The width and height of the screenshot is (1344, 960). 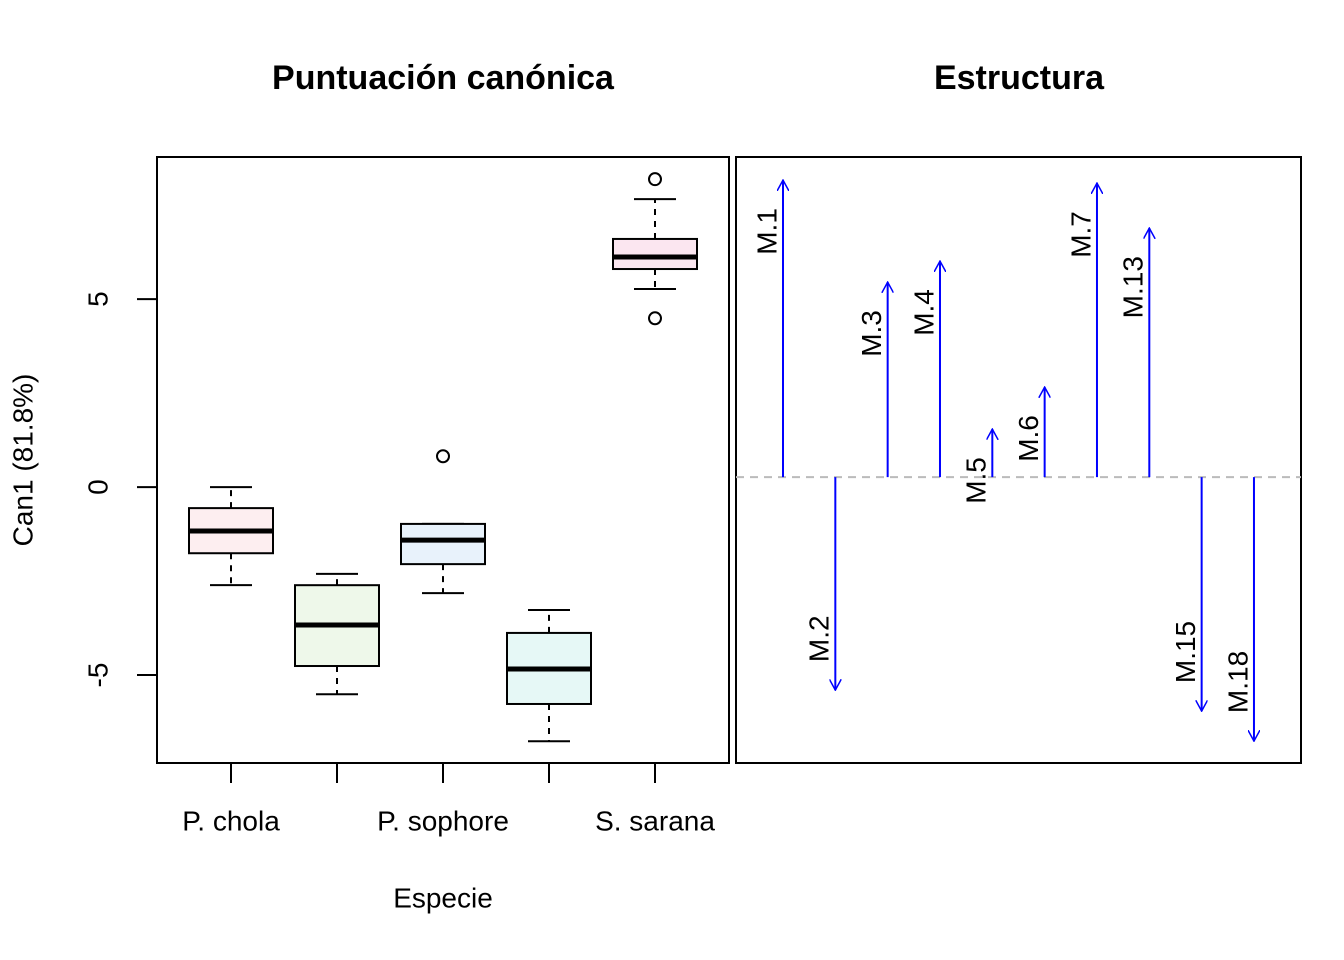 What do you see at coordinates (97, 675) in the screenshot?
I see `y-tick-label: -5` at bounding box center [97, 675].